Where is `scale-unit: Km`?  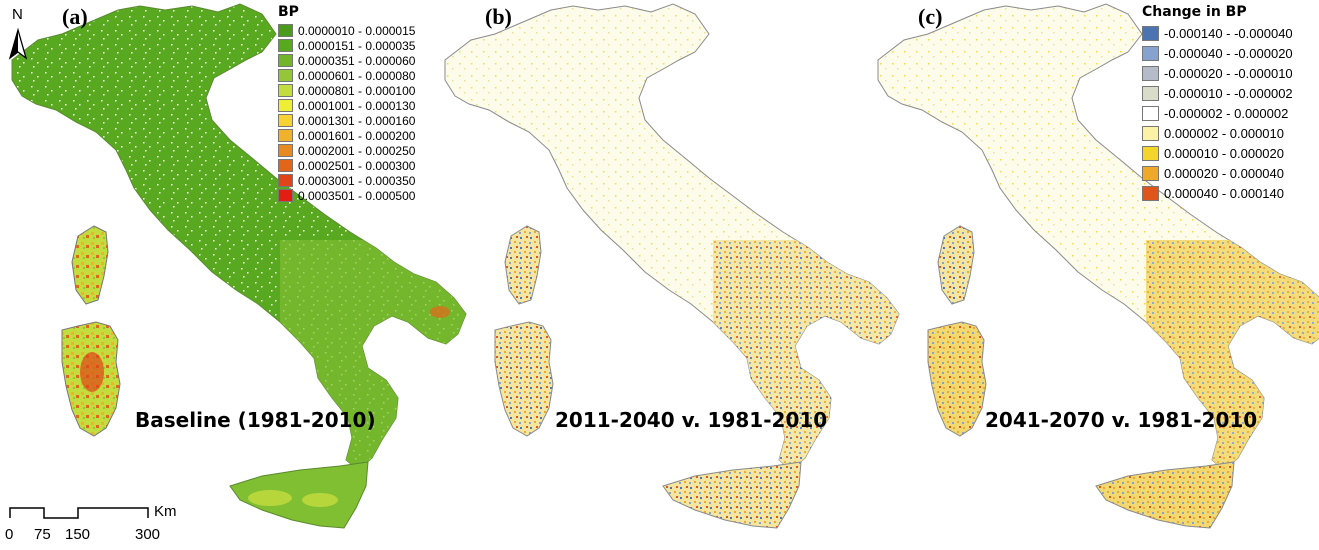
scale-unit: Km is located at coordinates (165, 511).